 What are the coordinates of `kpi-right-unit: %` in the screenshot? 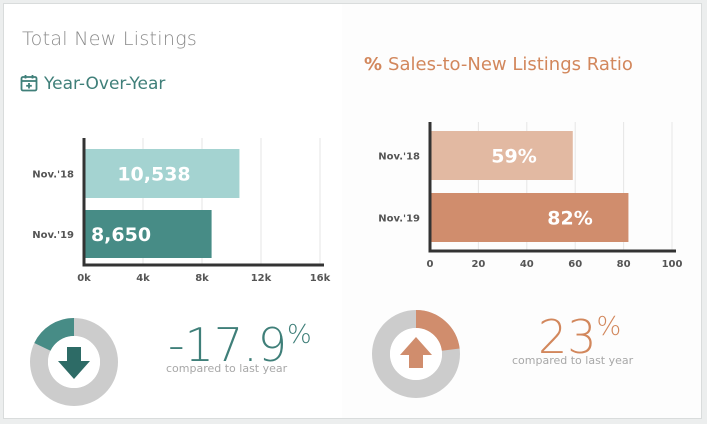 It's located at (609, 327).